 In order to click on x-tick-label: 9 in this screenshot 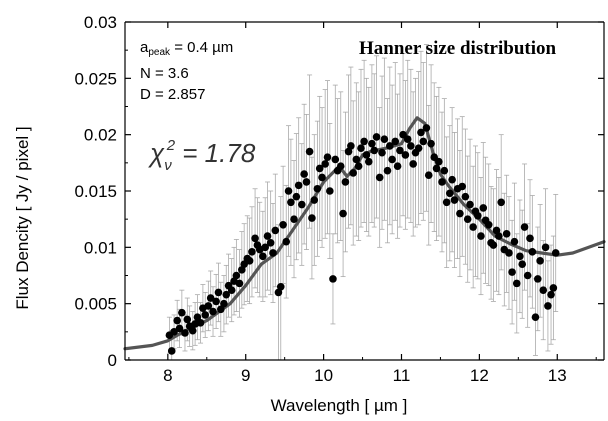, I will do `click(245, 375)`.